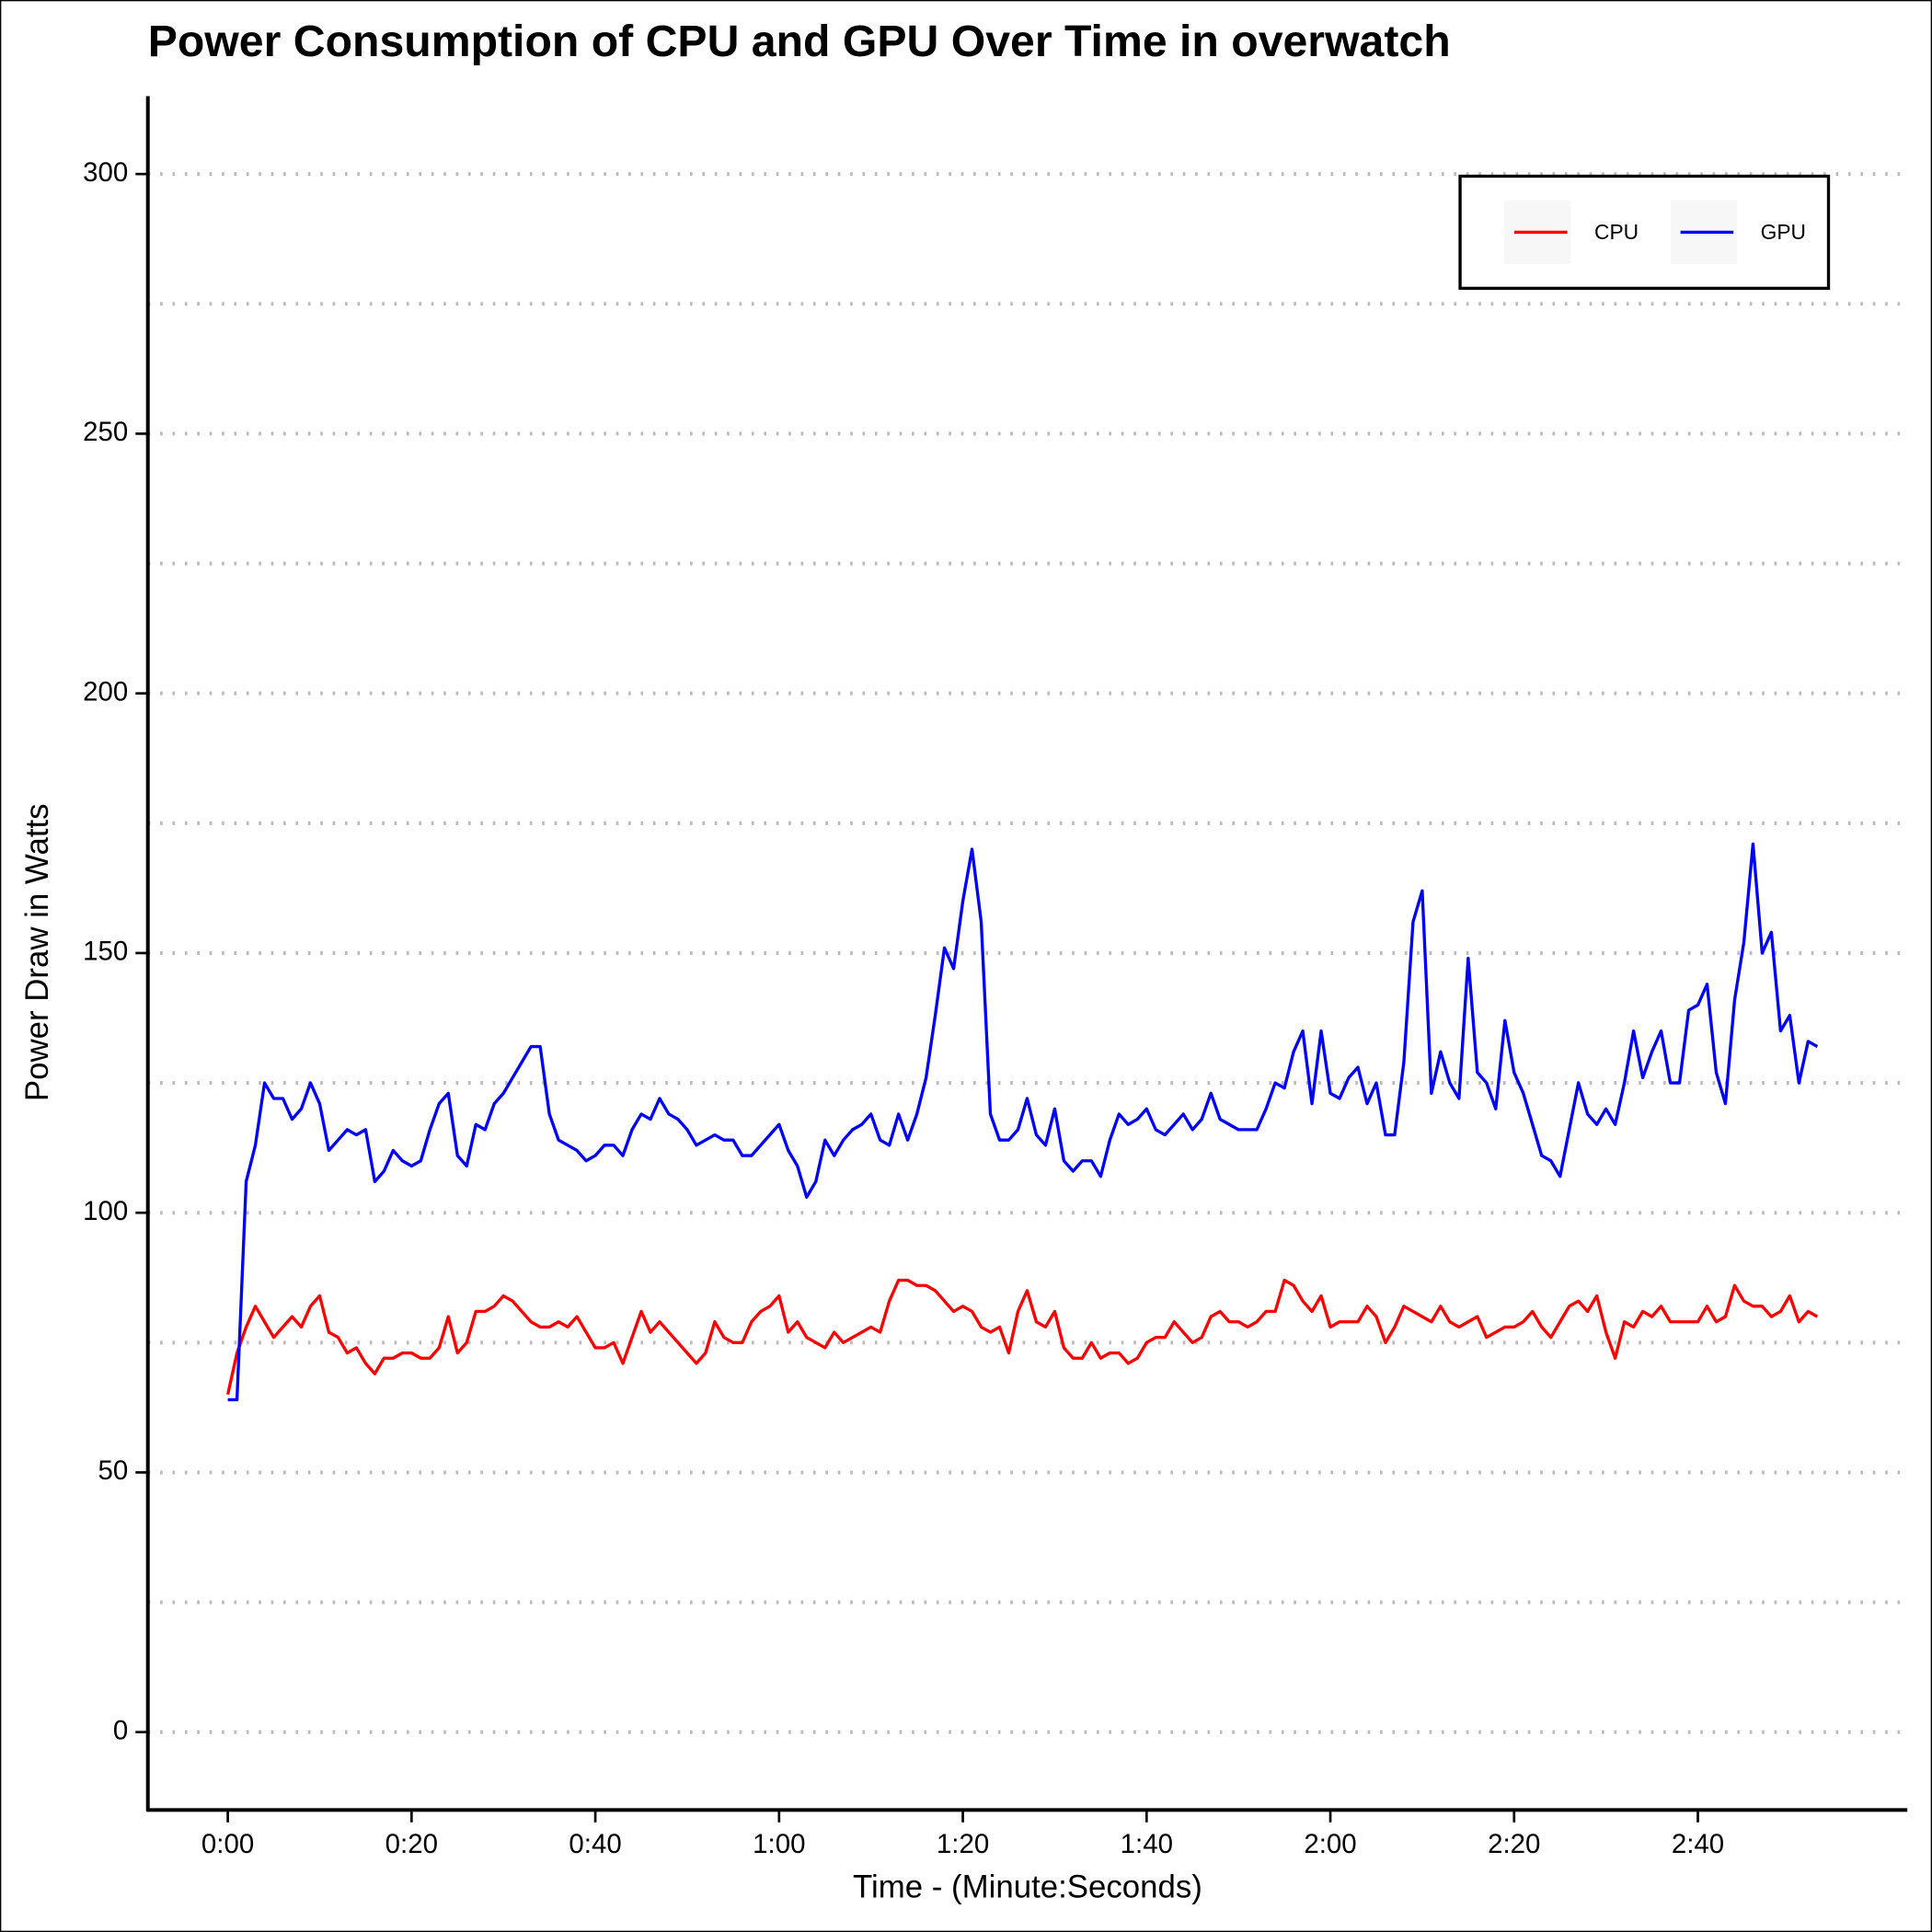  Describe the element at coordinates (227, 1844) in the screenshot. I see `x-tick-label: 0:00` at that location.